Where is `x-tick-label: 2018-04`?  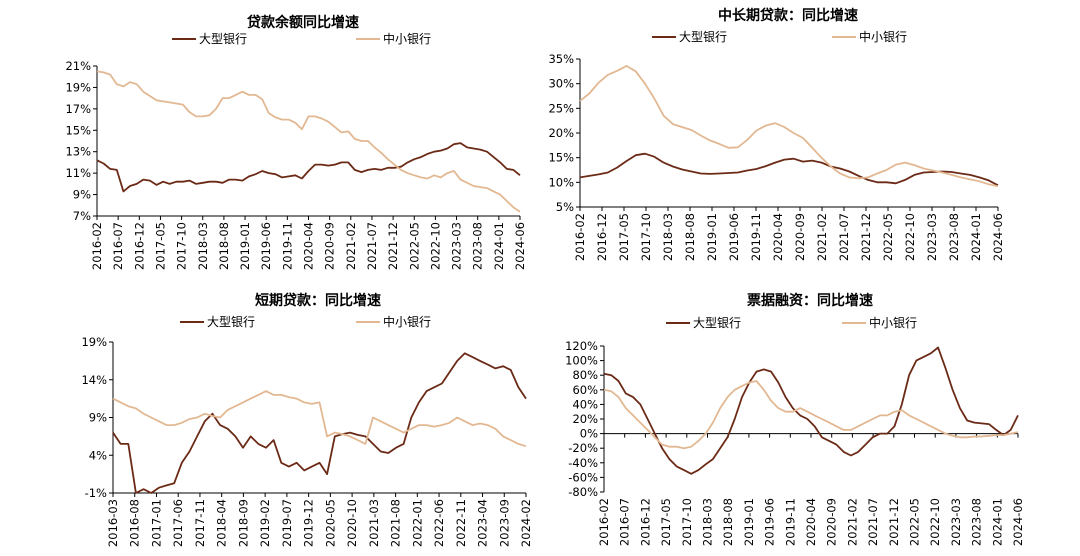 x-tick-label: 2018-04 is located at coordinates (222, 523).